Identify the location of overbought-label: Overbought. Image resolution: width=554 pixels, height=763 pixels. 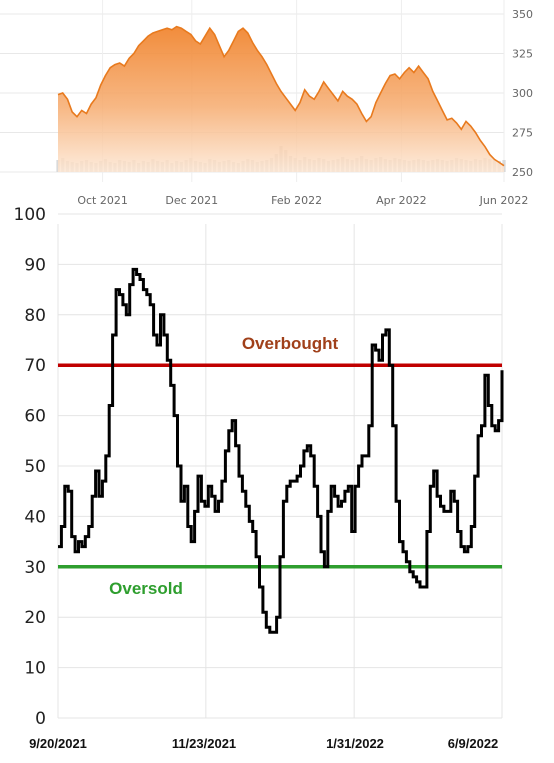
(290, 343).